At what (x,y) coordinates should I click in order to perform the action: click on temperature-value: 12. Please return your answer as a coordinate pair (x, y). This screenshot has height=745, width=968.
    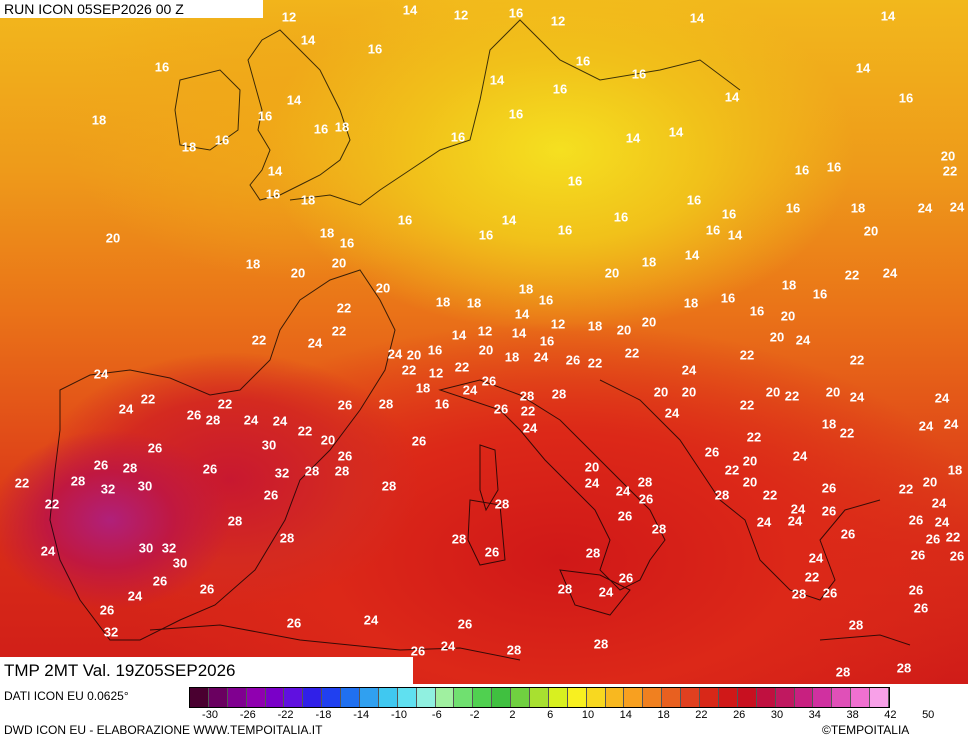
    Looking at the image, I should click on (461, 15).